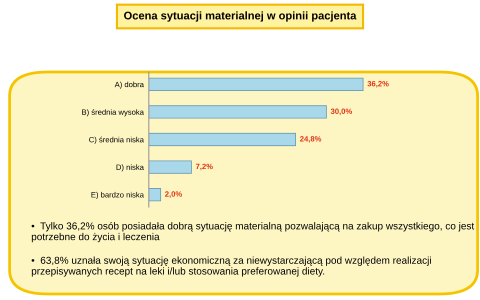 The image size is (480, 300). Describe the element at coordinates (231, 266) in the screenshot. I see `text: • 63,8% uznała swoją sytuację ekonomiczną za niewystarczającą pod względem realizacji przepisywanych recept na leki i/lub stosowania preferowanej diety.` at that location.